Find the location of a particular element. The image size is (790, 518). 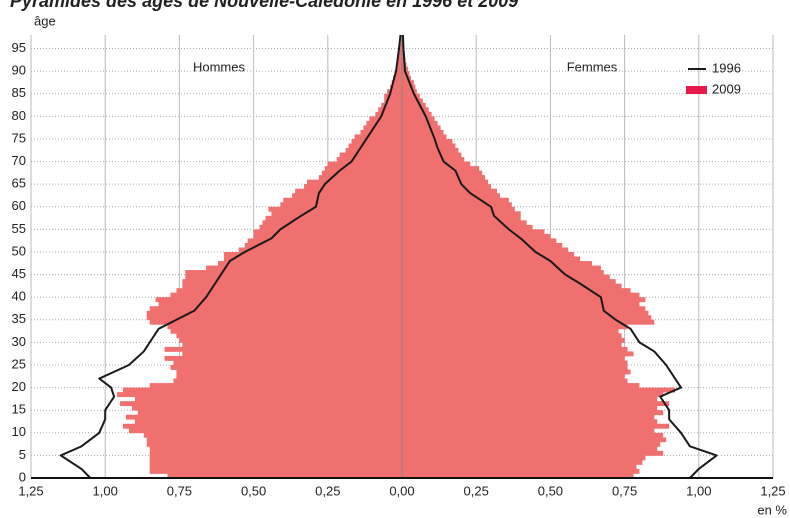

y-tick-label: 45 is located at coordinates (19, 273).